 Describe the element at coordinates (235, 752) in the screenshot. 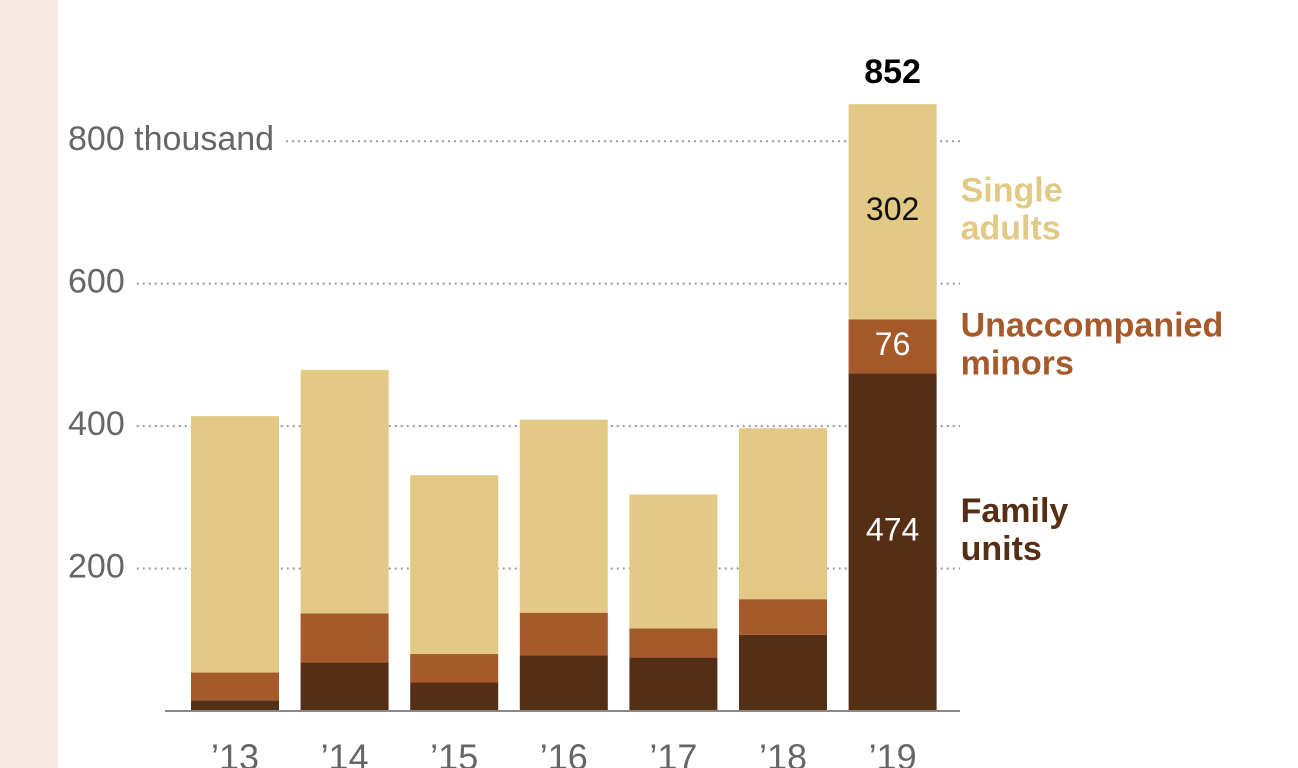

I see `x-tick-label: ’13` at that location.